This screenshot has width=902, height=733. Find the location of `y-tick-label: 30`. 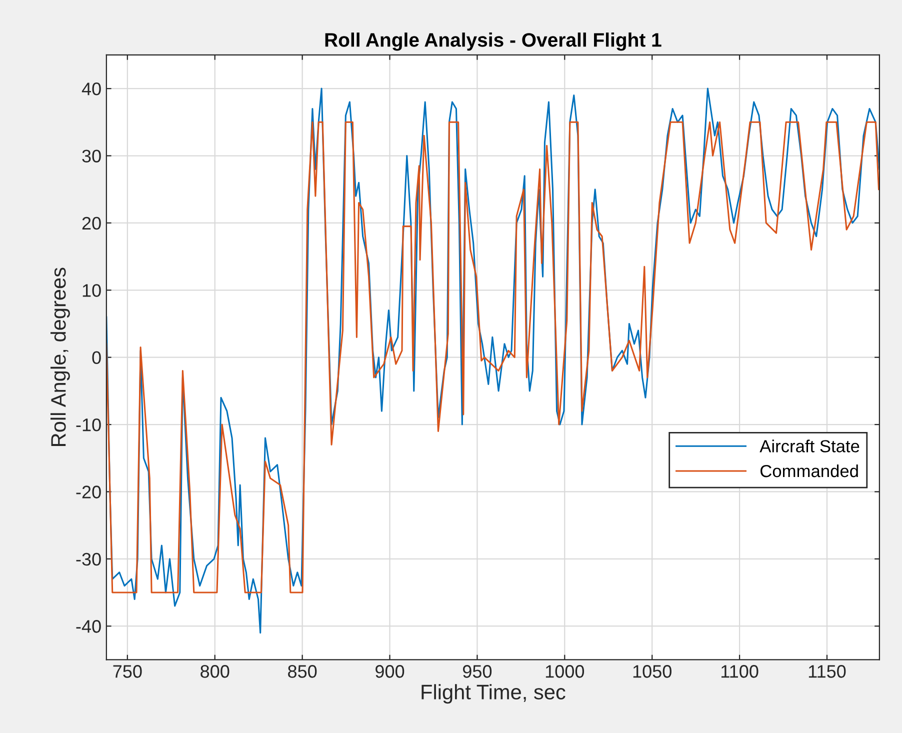

y-tick-label: 30 is located at coordinates (91, 156).